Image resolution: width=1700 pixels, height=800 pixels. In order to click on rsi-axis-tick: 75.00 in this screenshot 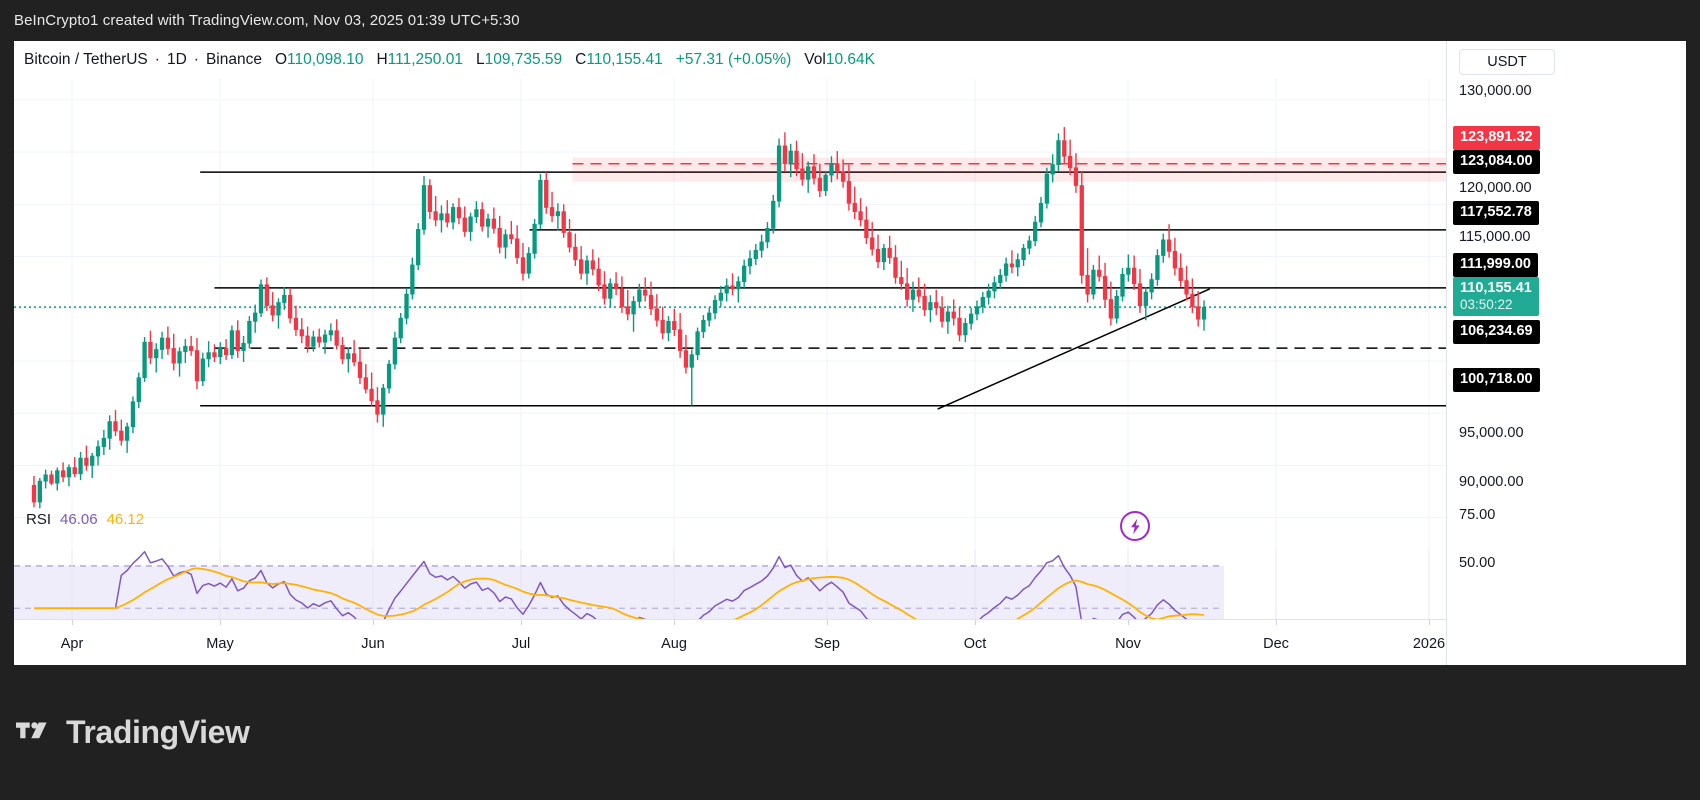, I will do `click(1477, 515)`.